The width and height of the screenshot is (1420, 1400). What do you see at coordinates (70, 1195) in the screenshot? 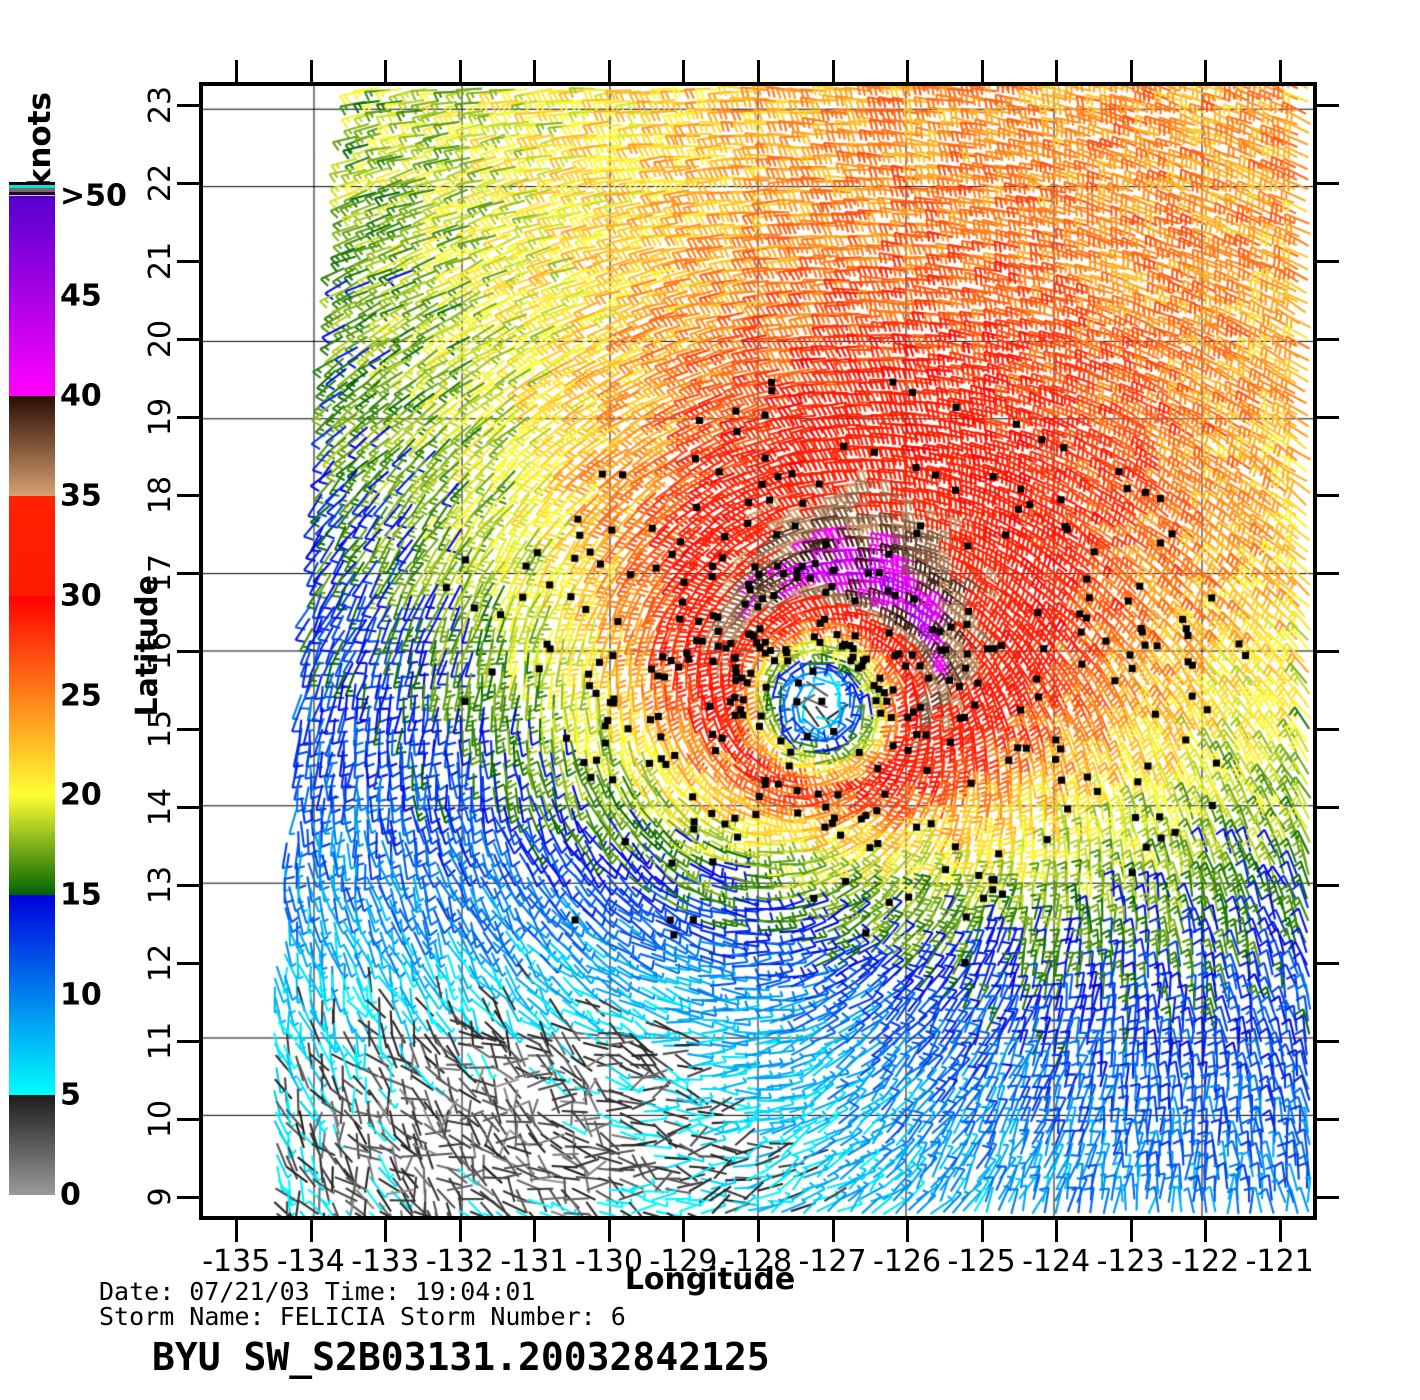
I see `colorbar-tick-label: 0` at bounding box center [70, 1195].